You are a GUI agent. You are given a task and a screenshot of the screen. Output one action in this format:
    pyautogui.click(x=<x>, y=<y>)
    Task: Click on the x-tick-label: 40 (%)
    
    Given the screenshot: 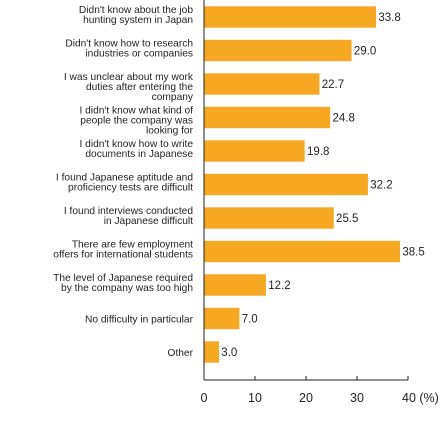 What is the action you would take?
    pyautogui.click(x=420, y=398)
    